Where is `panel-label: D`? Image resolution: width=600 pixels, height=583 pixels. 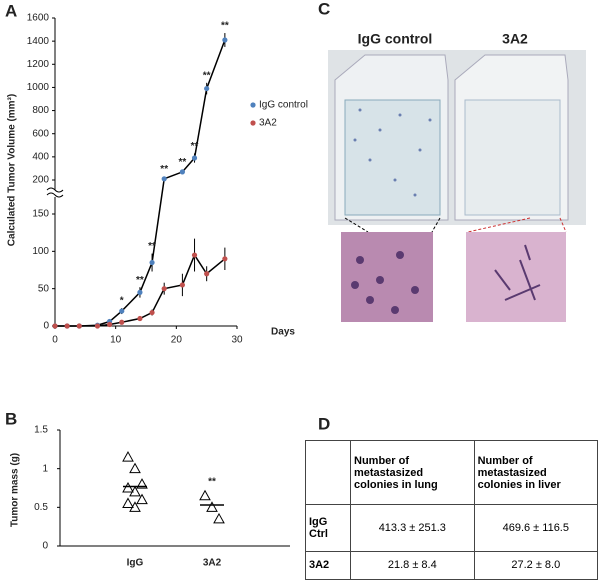
panel-label: D is located at coordinates (324, 423).